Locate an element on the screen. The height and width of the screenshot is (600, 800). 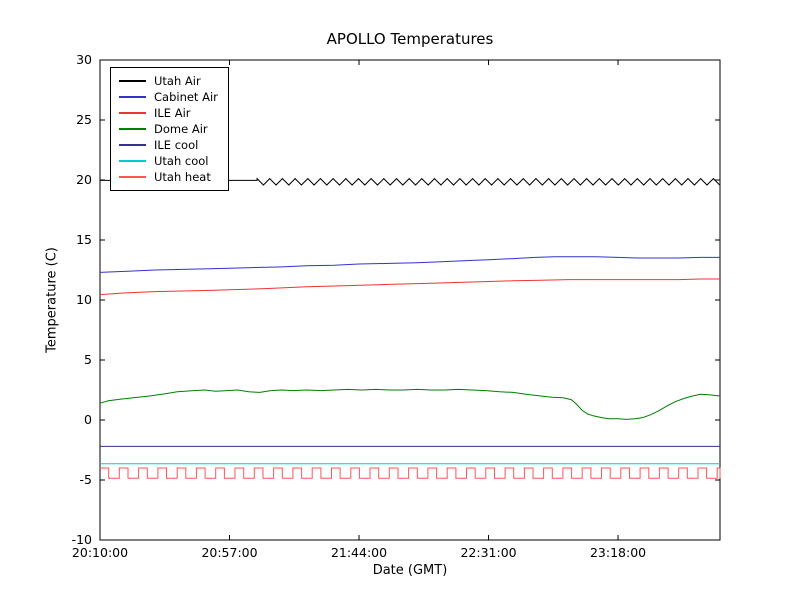
legend-item: Cabinet Air is located at coordinates (168, 97).